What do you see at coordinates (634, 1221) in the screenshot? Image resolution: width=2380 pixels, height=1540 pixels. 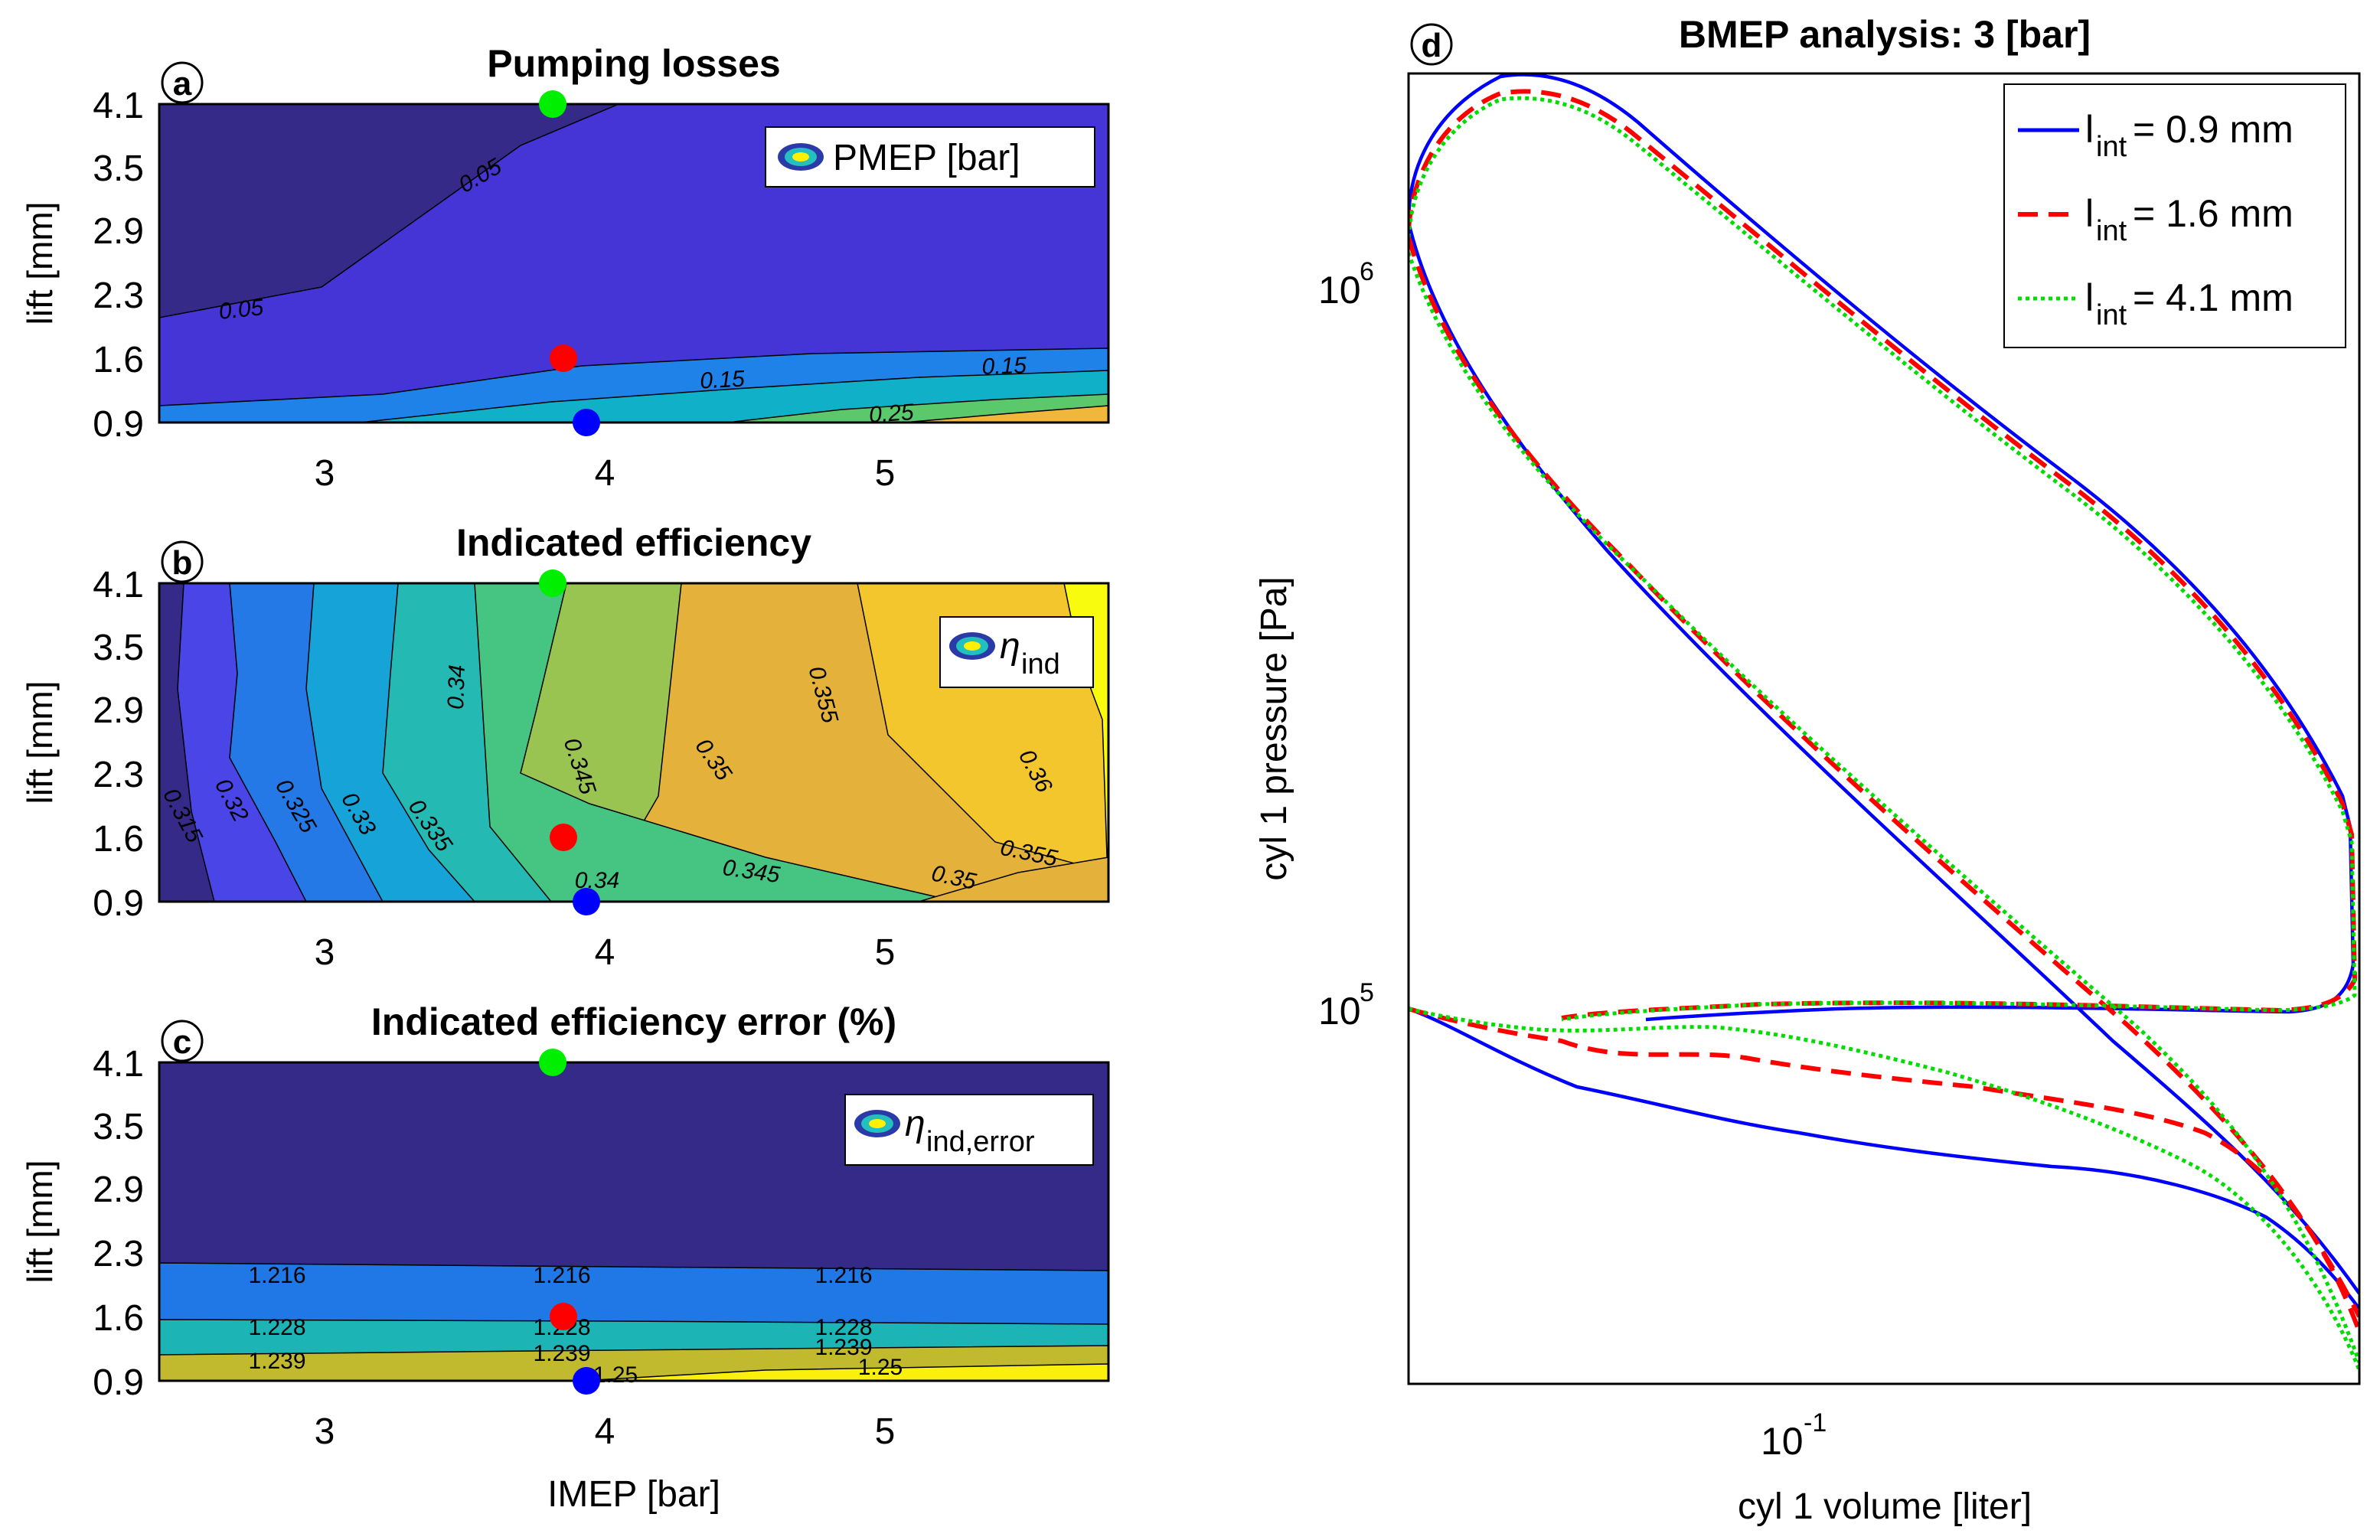 I see `panel-c-axes-box` at bounding box center [634, 1221].